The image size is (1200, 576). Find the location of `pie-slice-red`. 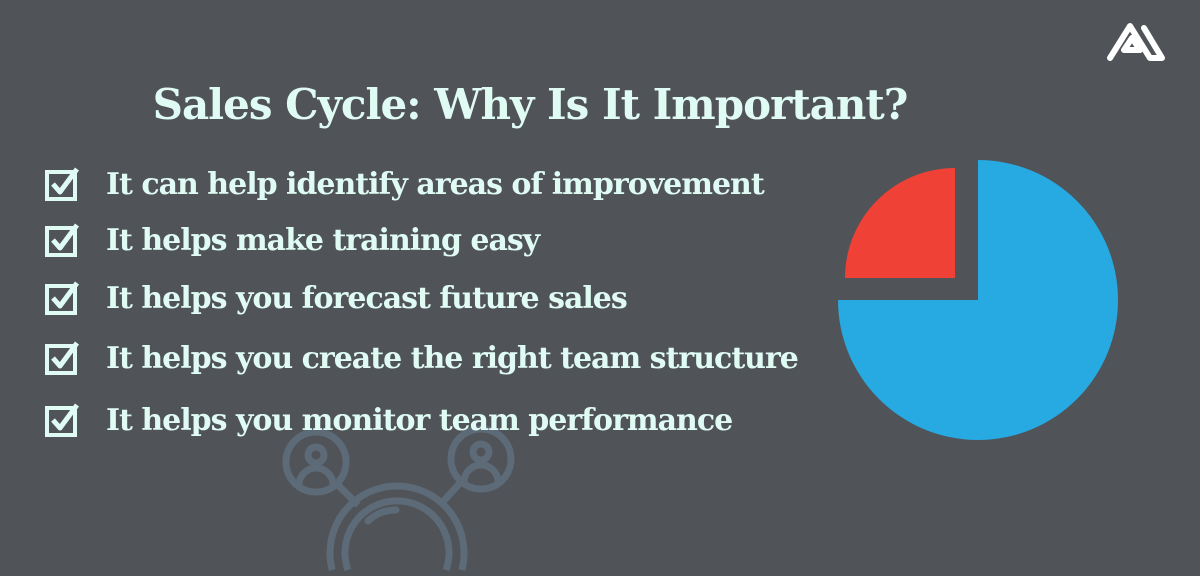

pie-slice-red is located at coordinates (900, 223).